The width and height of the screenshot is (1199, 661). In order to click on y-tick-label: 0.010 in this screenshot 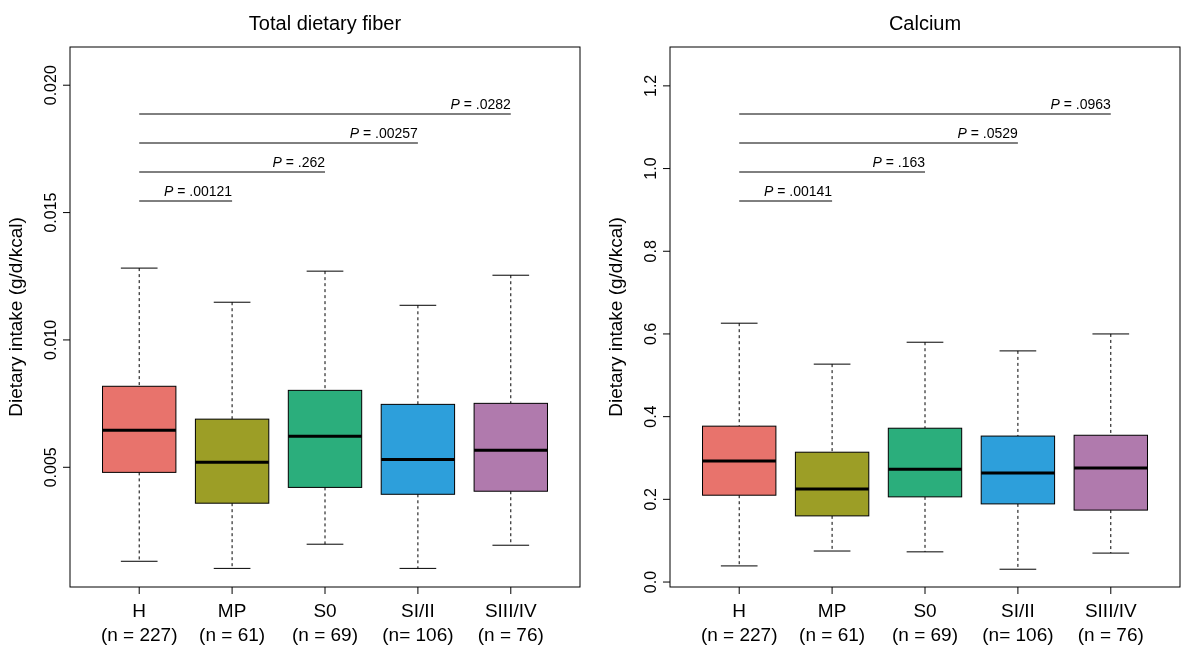, I will do `click(50, 339)`.